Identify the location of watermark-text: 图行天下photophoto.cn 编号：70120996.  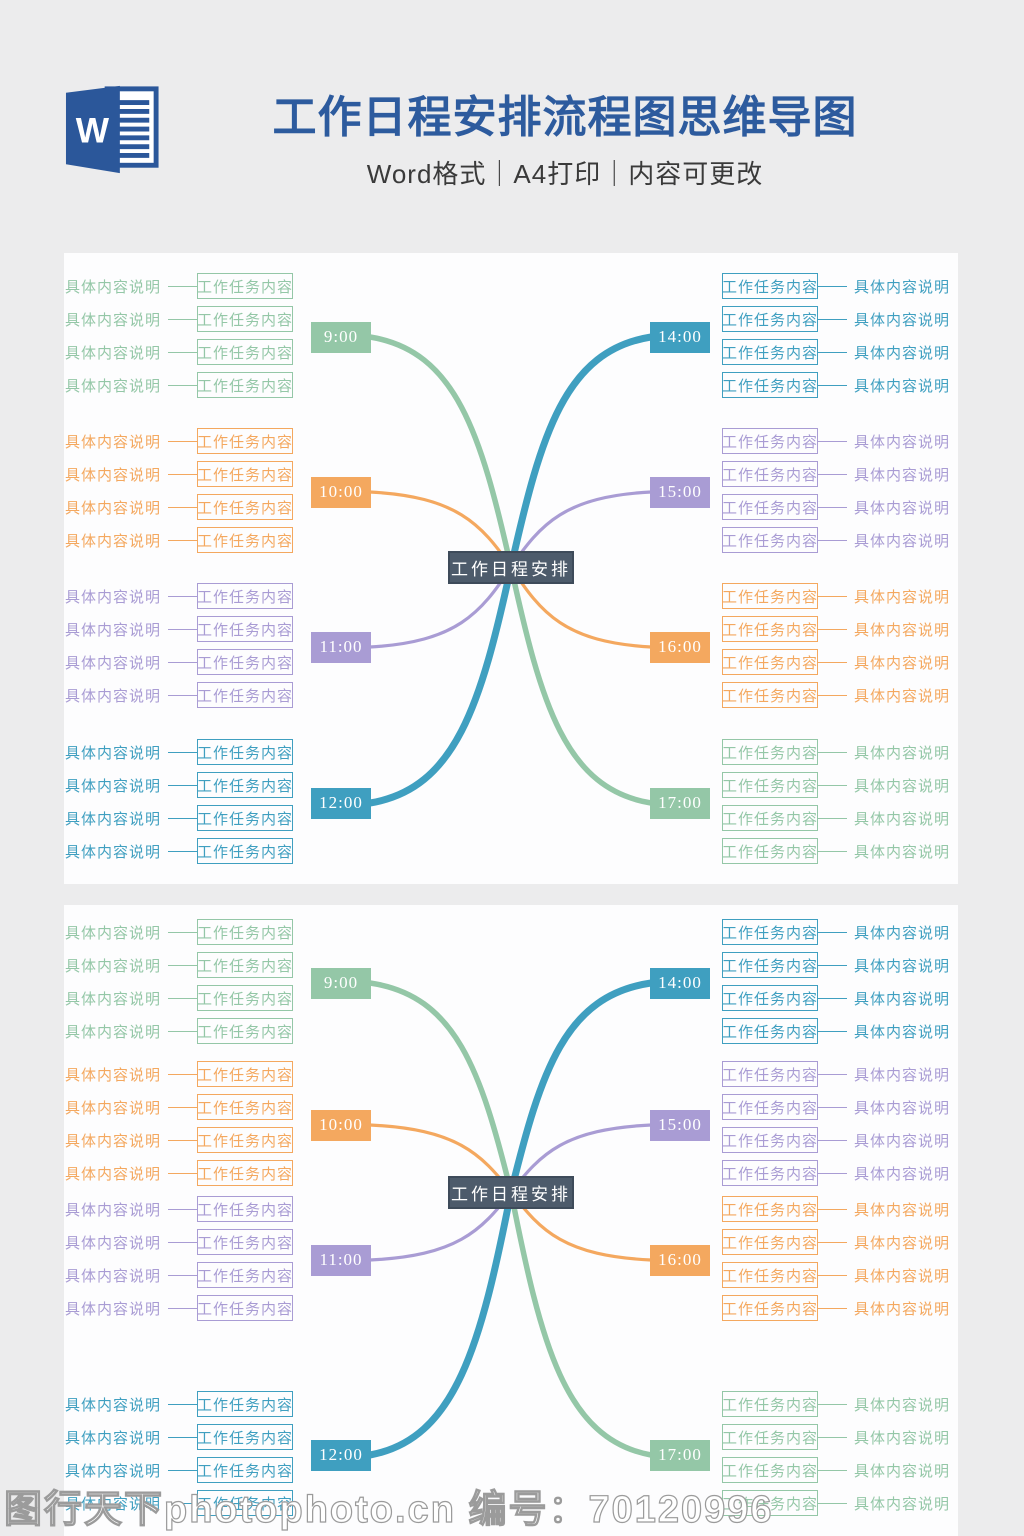
(388, 1509).